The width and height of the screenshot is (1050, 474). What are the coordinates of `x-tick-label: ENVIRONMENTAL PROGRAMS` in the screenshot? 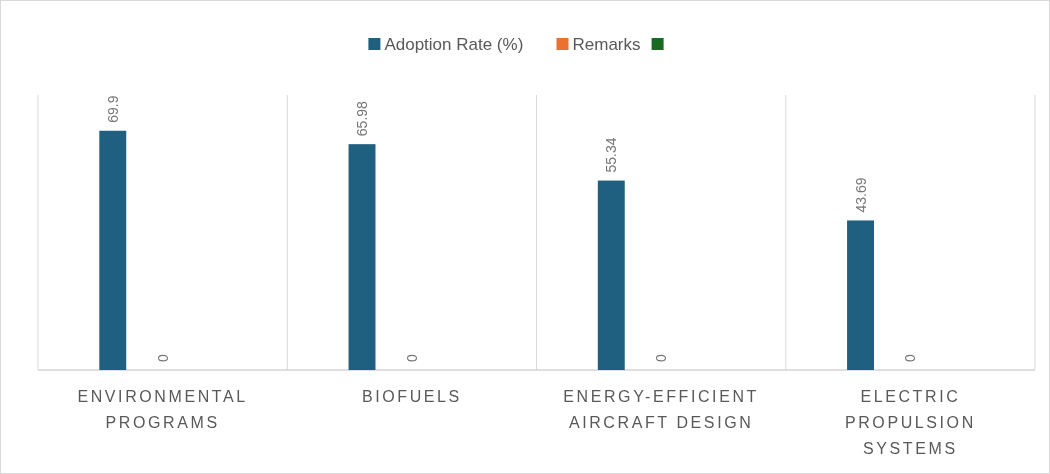 It's located at (162, 409).